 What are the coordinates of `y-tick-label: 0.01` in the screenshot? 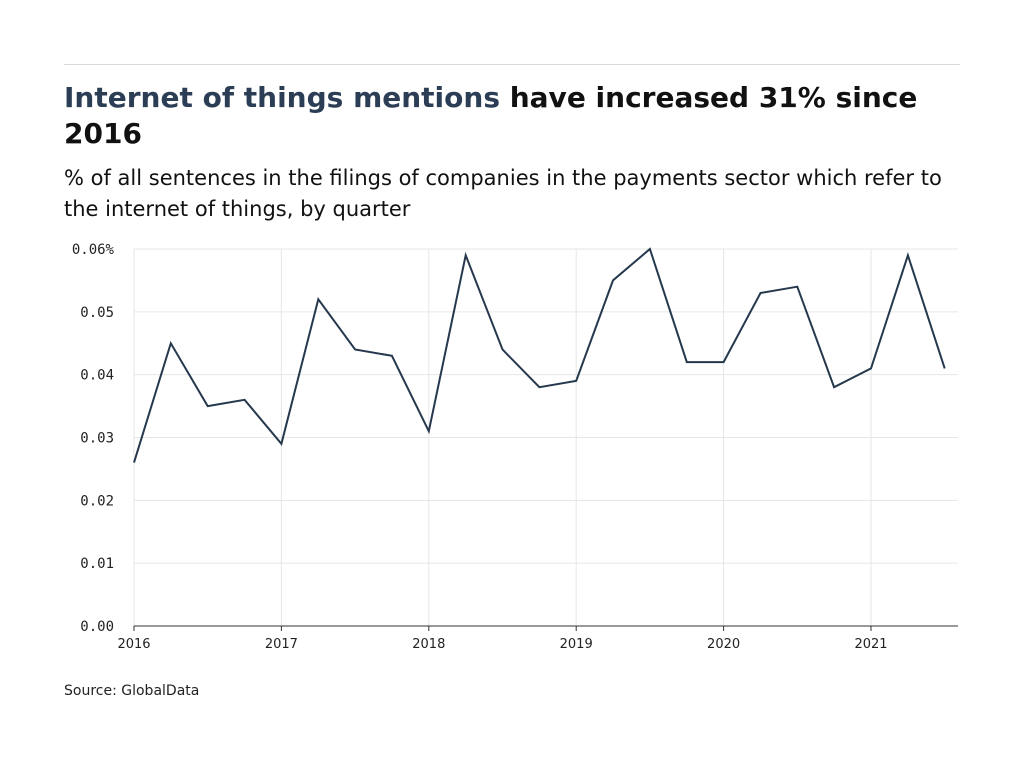 It's located at (97, 564).